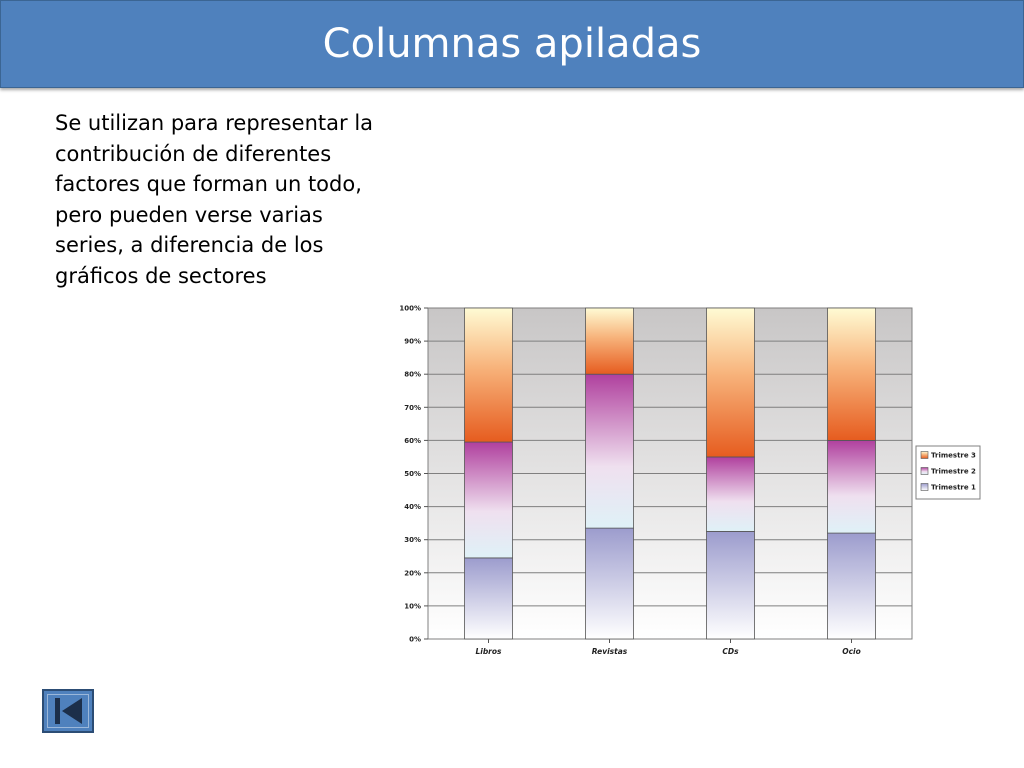 This screenshot has height=768, width=1024. Describe the element at coordinates (730, 651) in the screenshot. I see `x-tick-label: CDs` at that location.